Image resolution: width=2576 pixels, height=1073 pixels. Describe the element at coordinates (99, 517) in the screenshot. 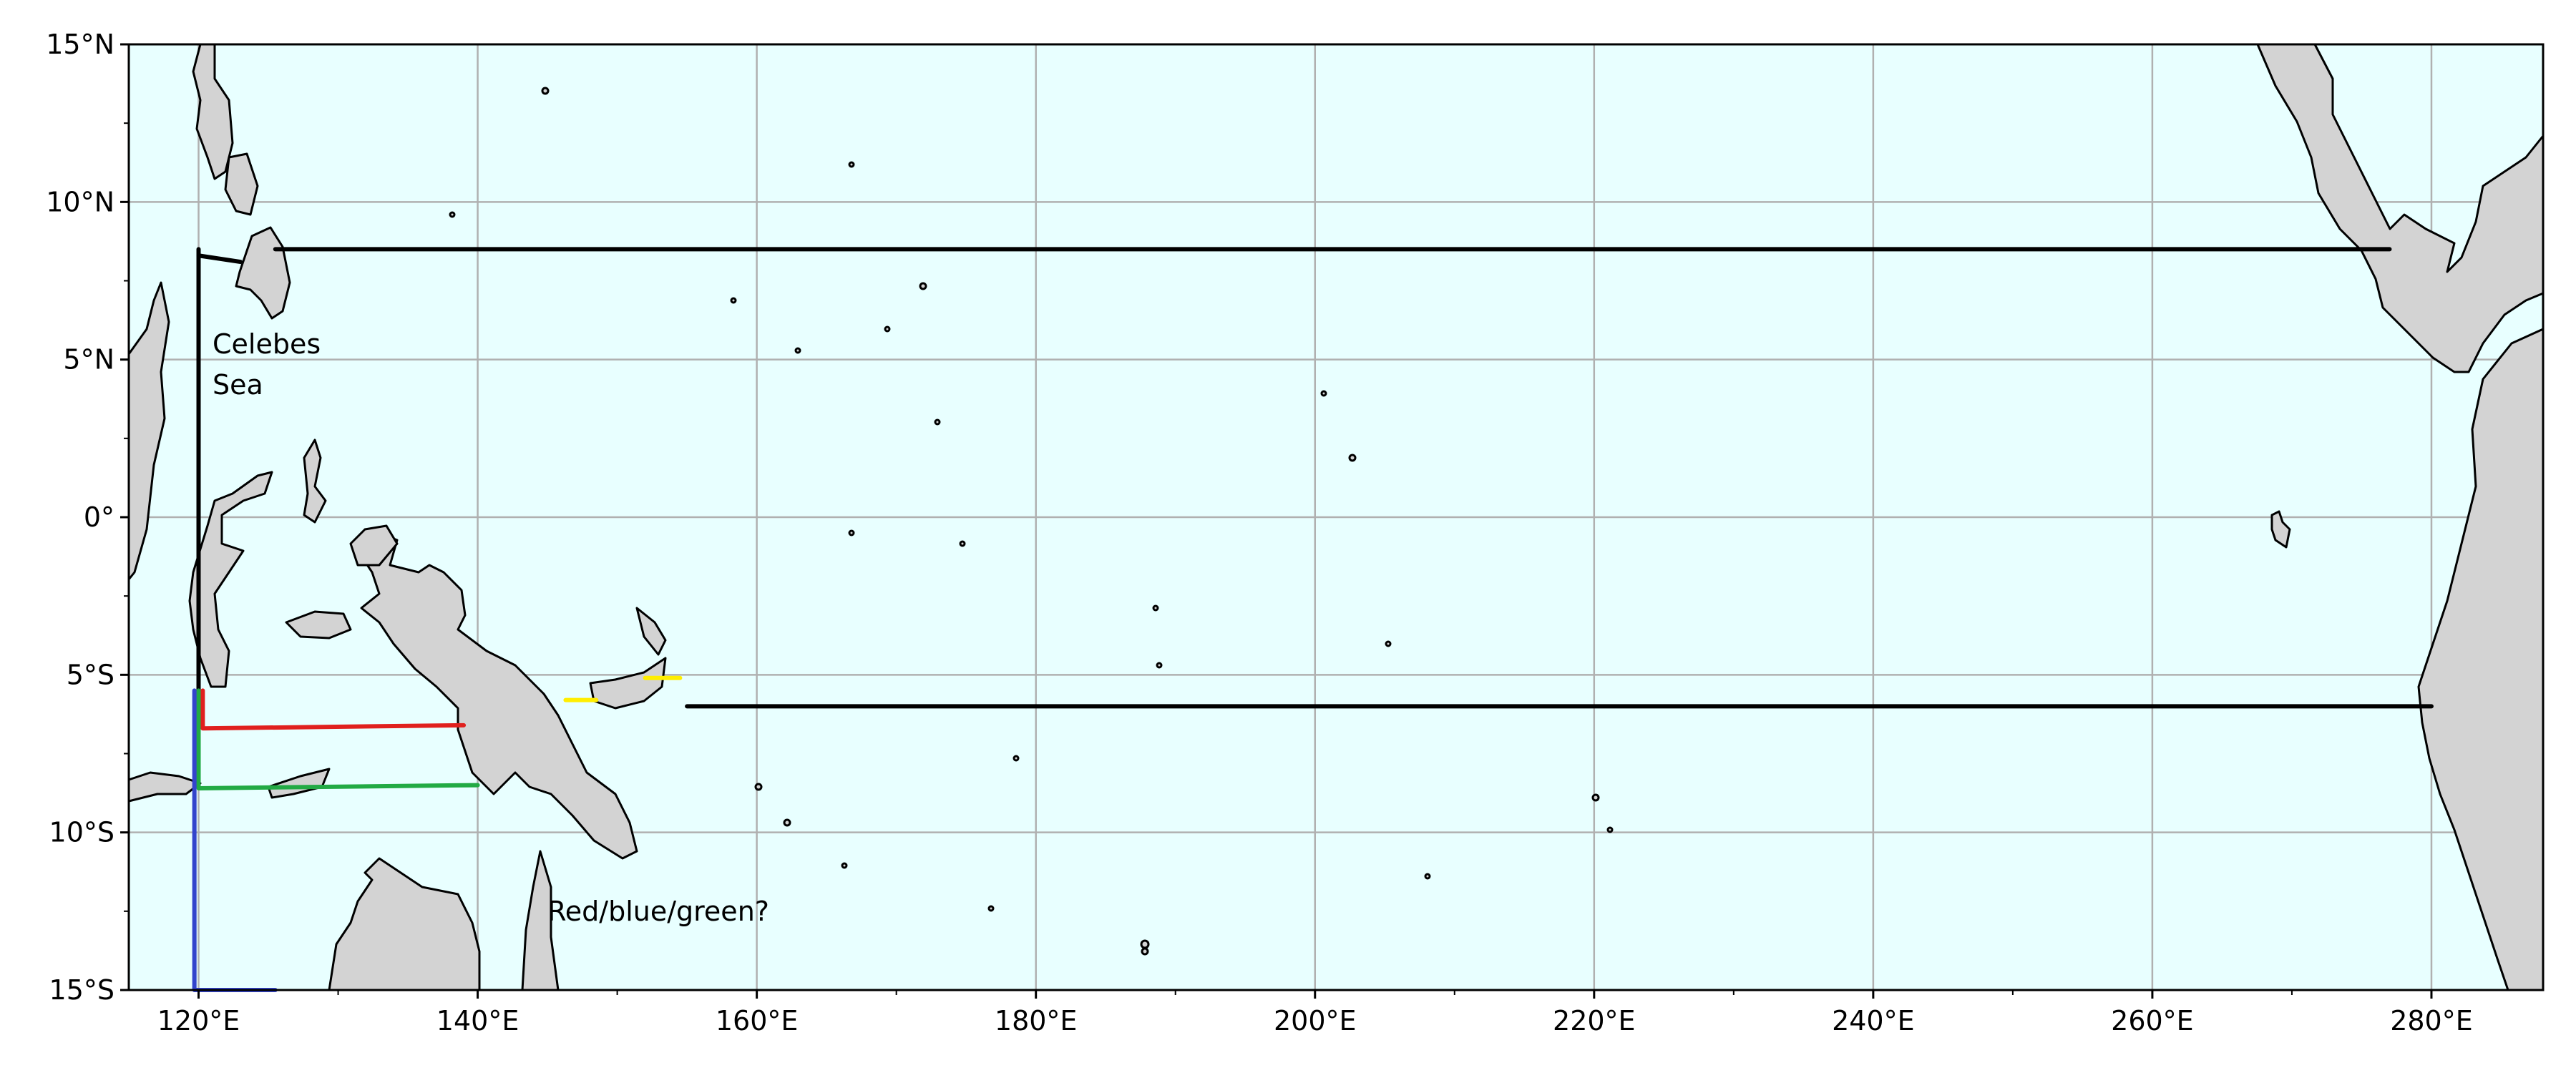

I see `y-tick-label: 0°` at that location.